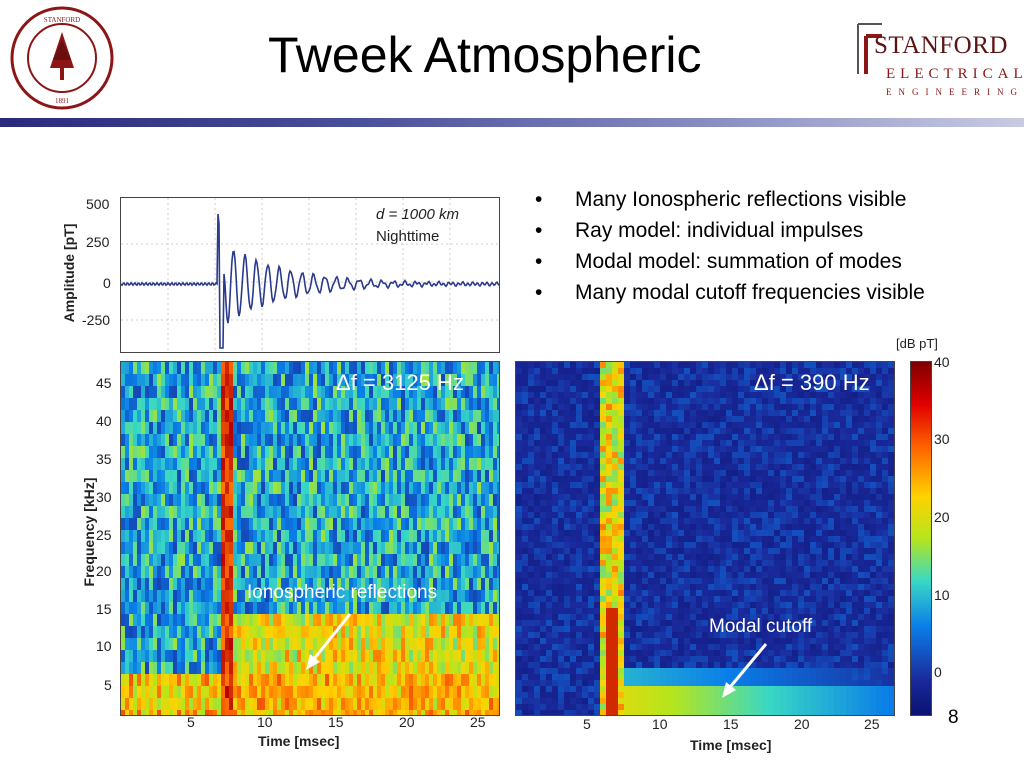  Describe the element at coordinates (512, 122) in the screenshot. I see `header-rule` at that location.